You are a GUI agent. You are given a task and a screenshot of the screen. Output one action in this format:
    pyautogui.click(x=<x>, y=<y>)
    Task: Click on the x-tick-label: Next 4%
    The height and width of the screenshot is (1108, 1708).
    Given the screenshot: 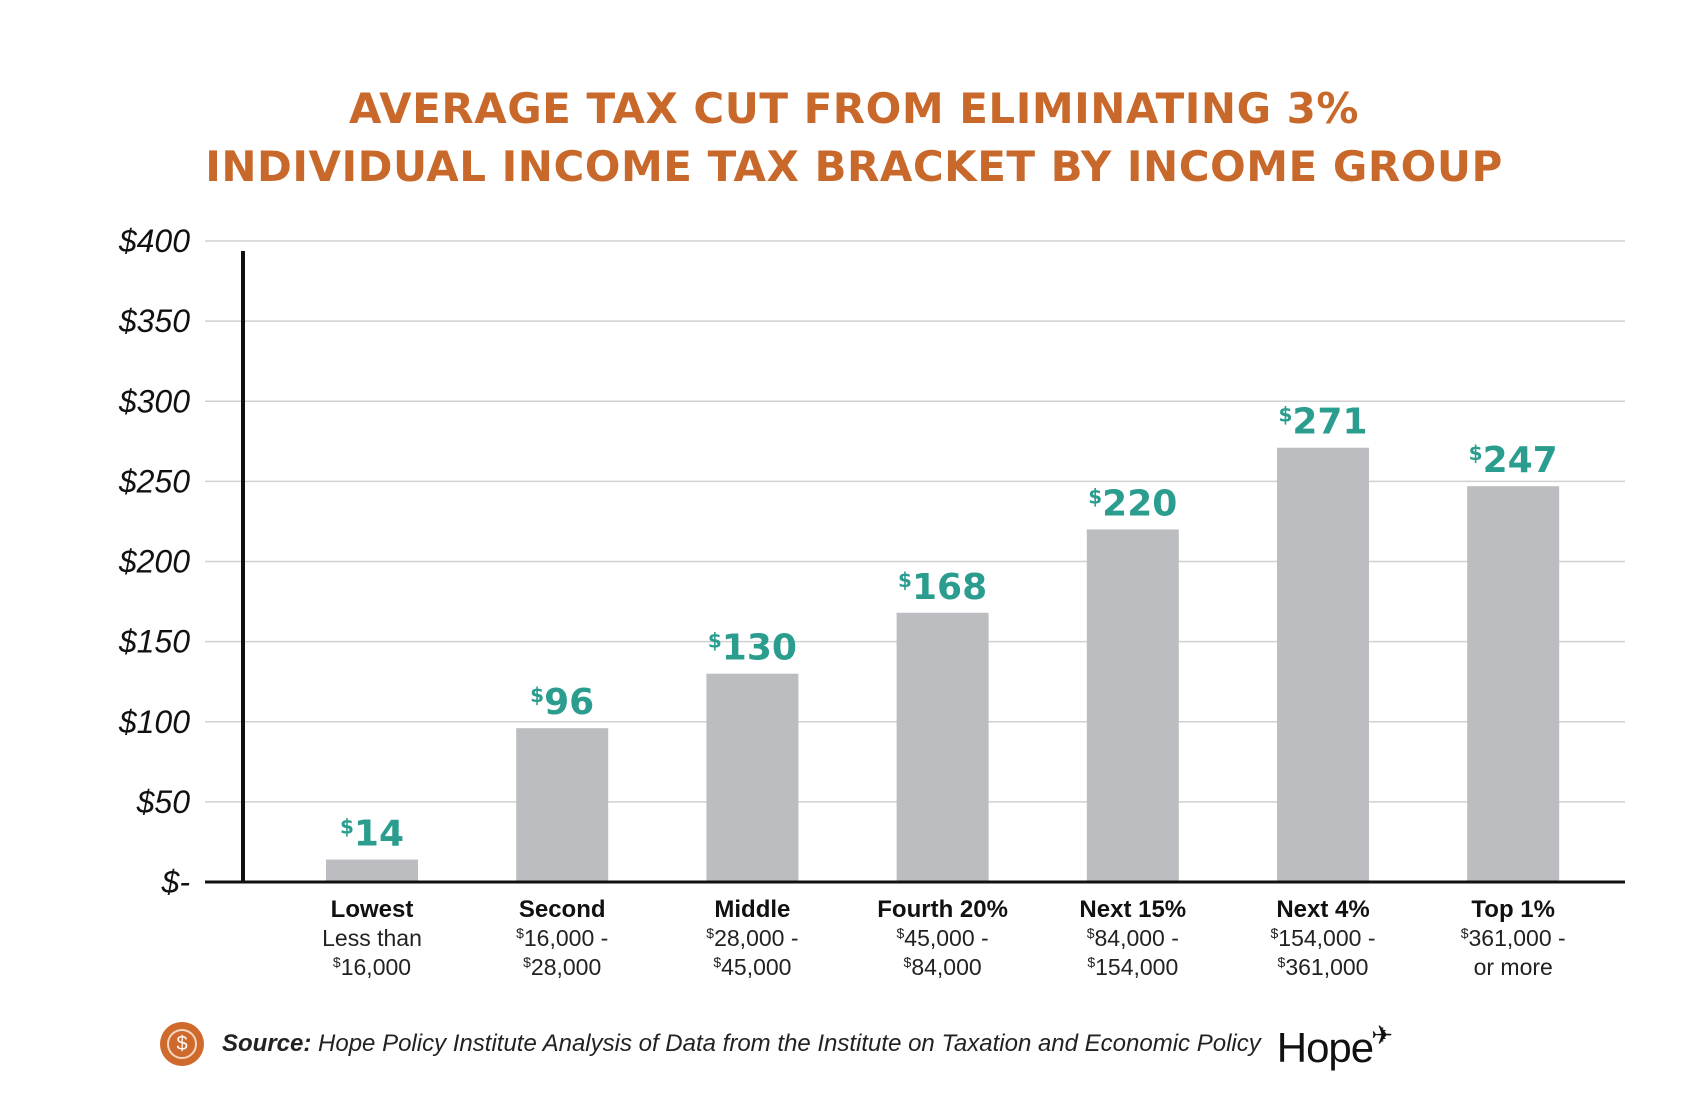 What is the action you would take?
    pyautogui.click(x=1322, y=909)
    